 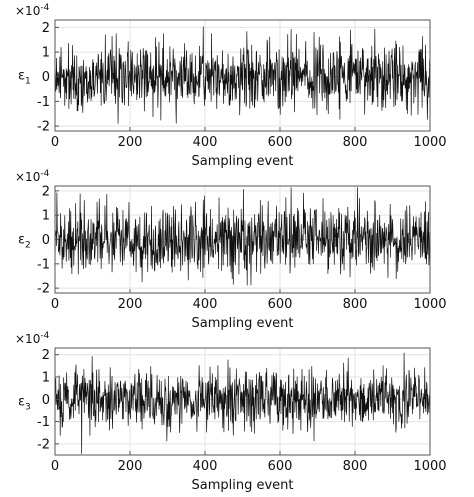 What do you see at coordinates (24, 404) in the screenshot?
I see `y-axis-label: ε3` at bounding box center [24, 404].